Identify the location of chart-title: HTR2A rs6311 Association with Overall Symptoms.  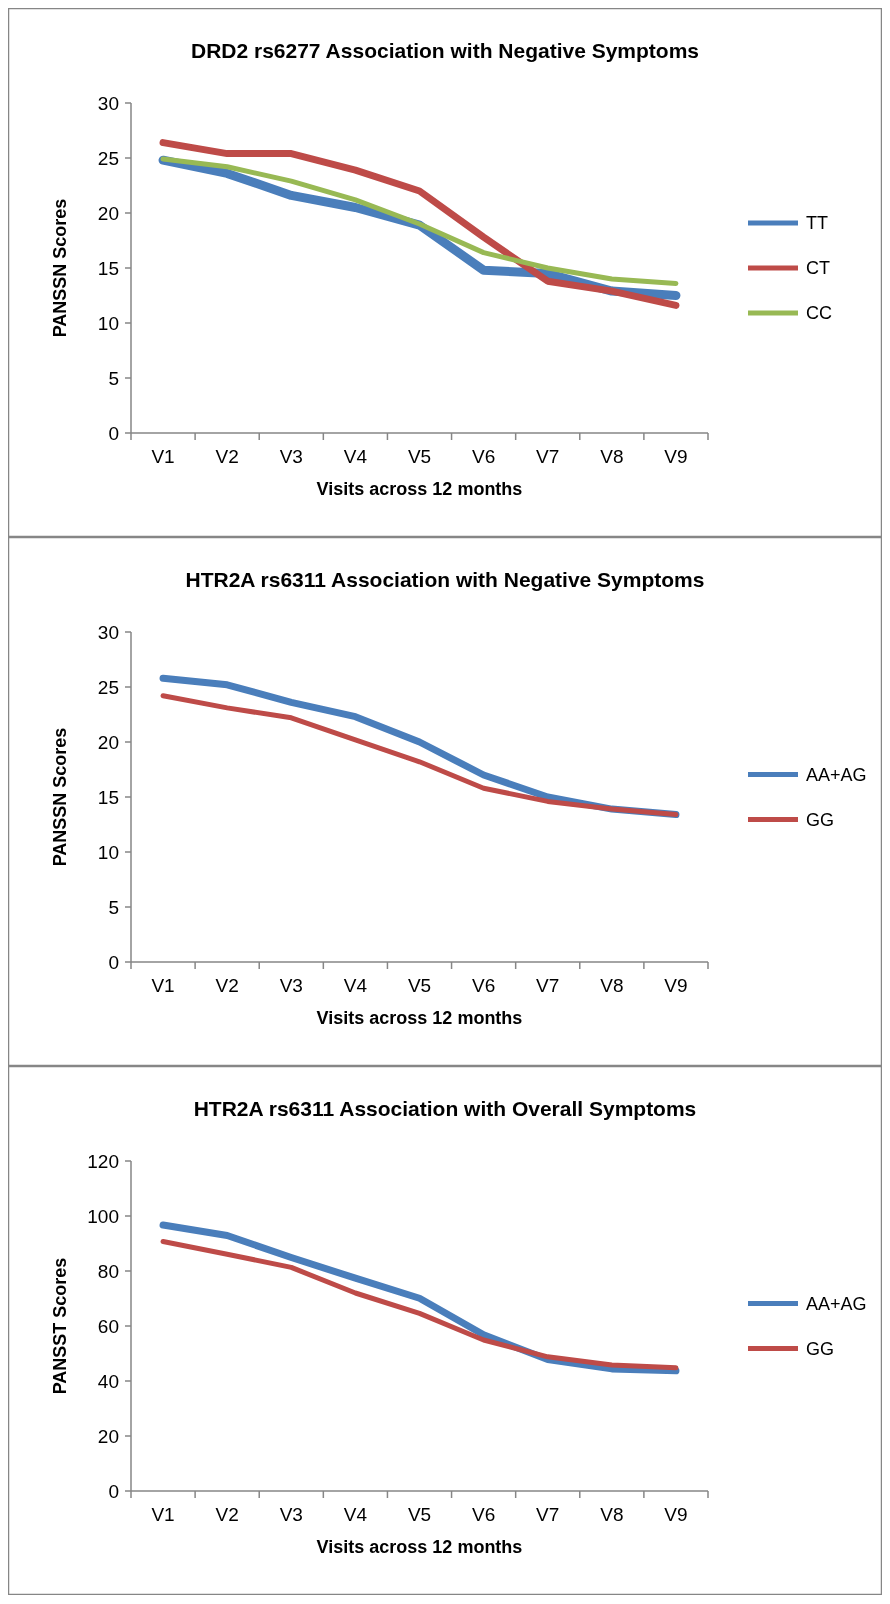
(445, 1108).